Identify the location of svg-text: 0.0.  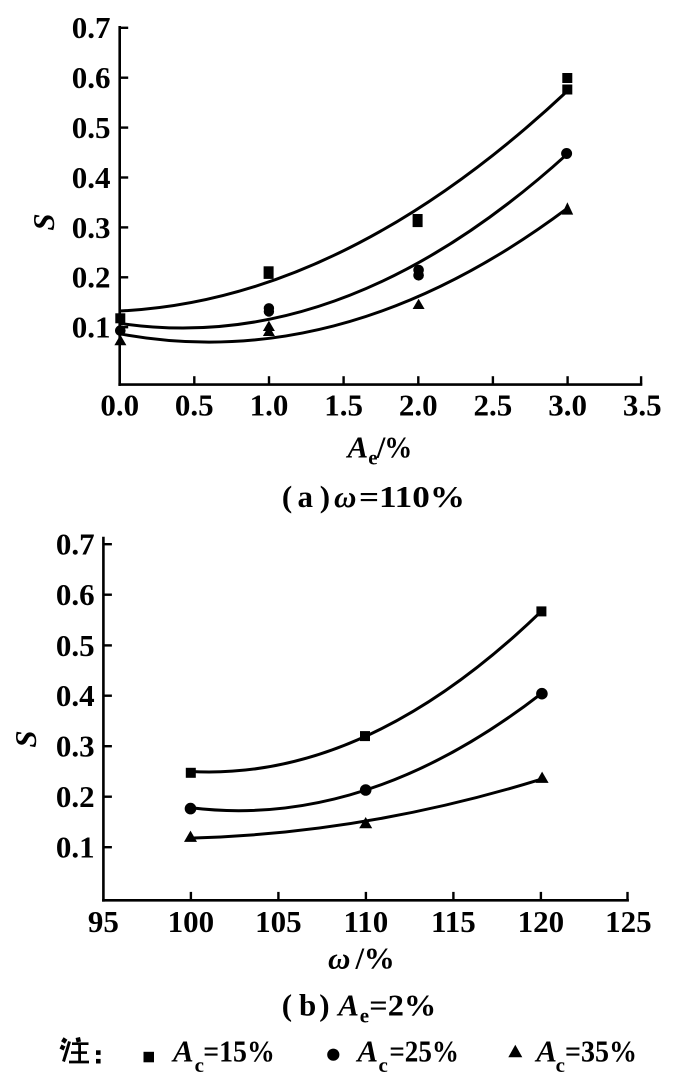
(119, 404).